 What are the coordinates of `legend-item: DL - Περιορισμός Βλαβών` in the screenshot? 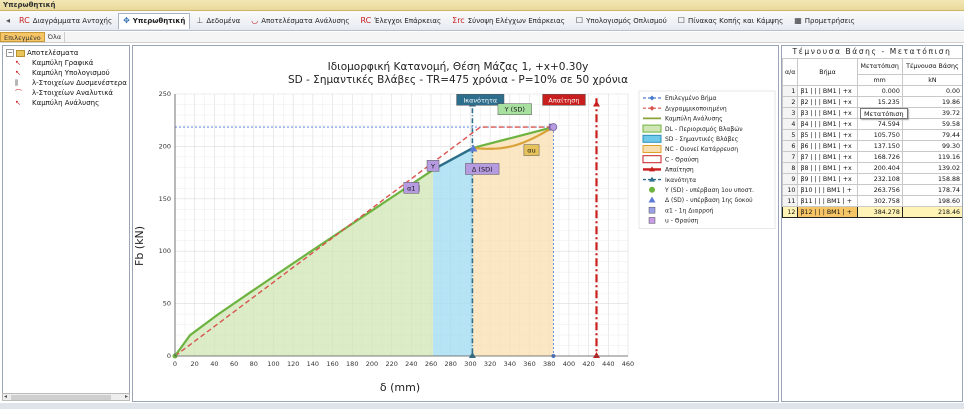 It's located at (692, 128).